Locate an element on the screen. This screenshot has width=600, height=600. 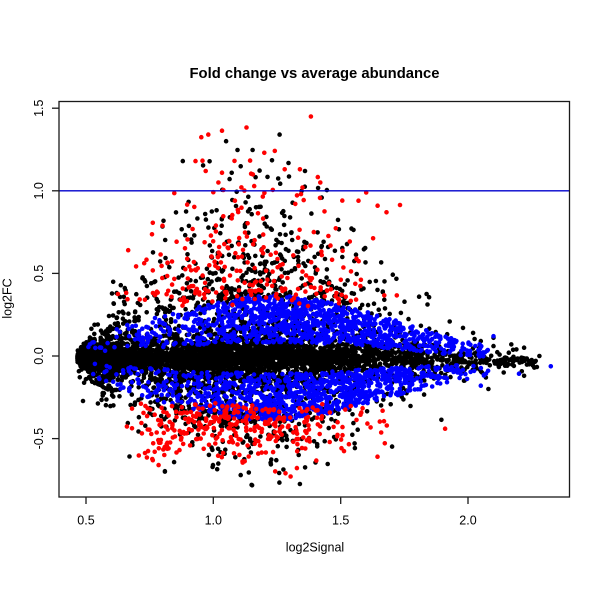
svg-text: -0.5 is located at coordinates (39, 439).